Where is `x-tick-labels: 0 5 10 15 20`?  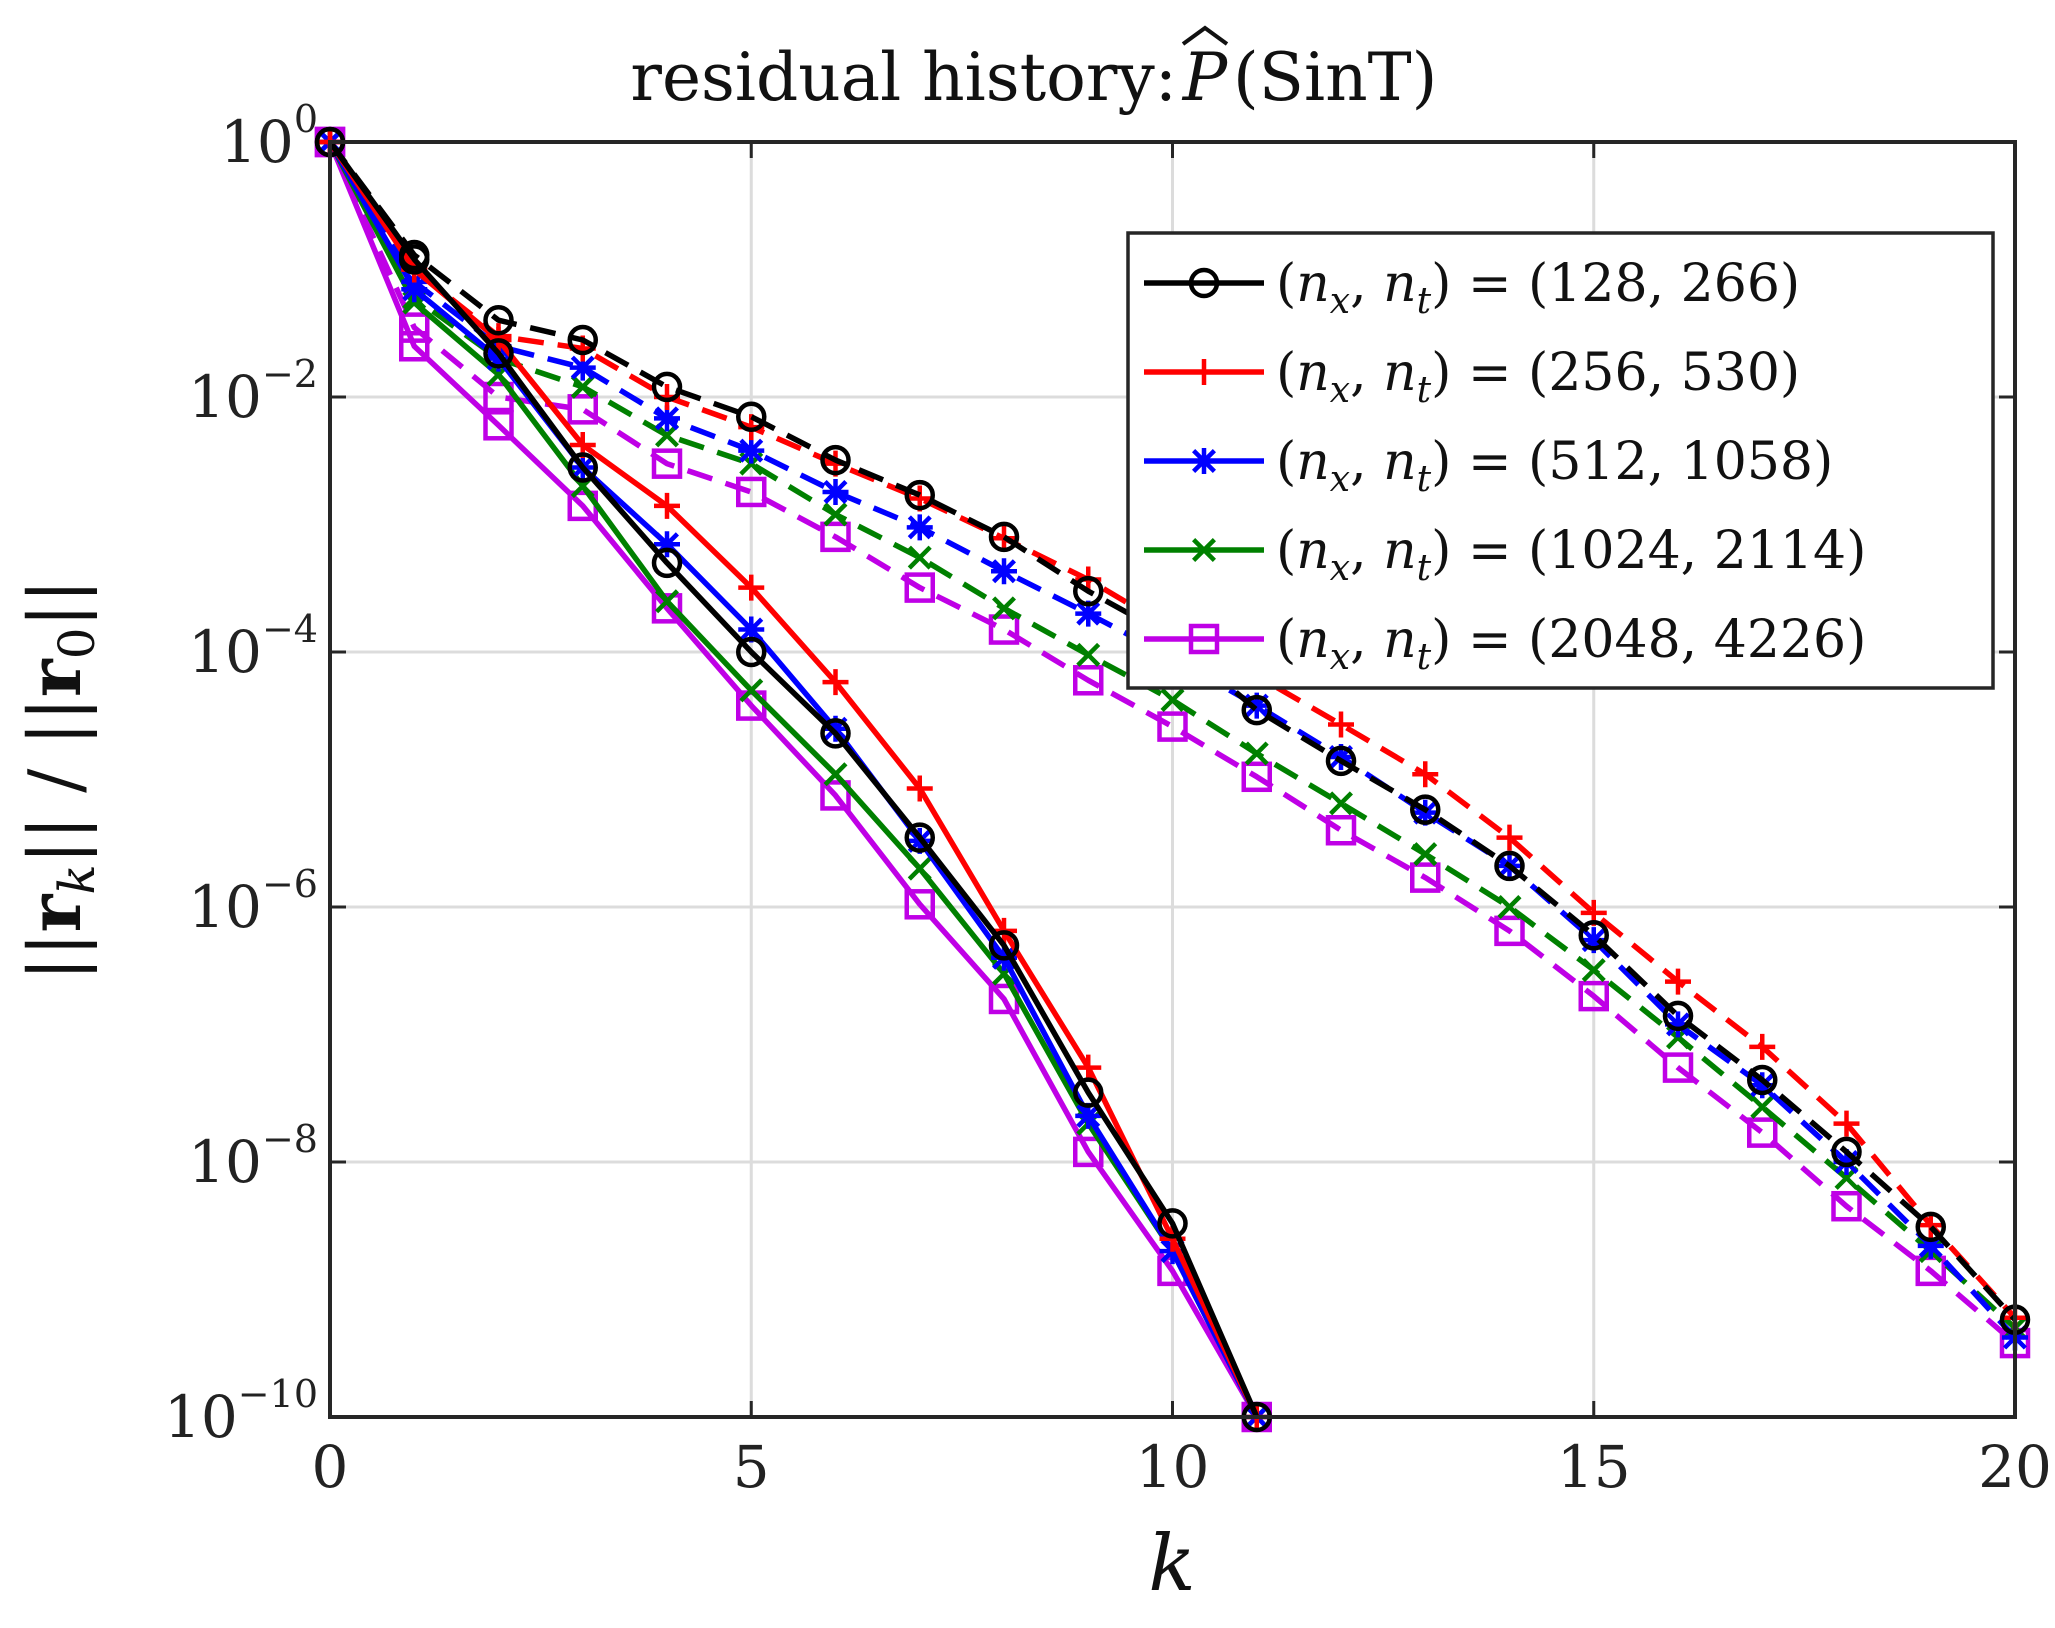
x-tick-labels: 0 5 10 15 20 is located at coordinates (1182, 1467).